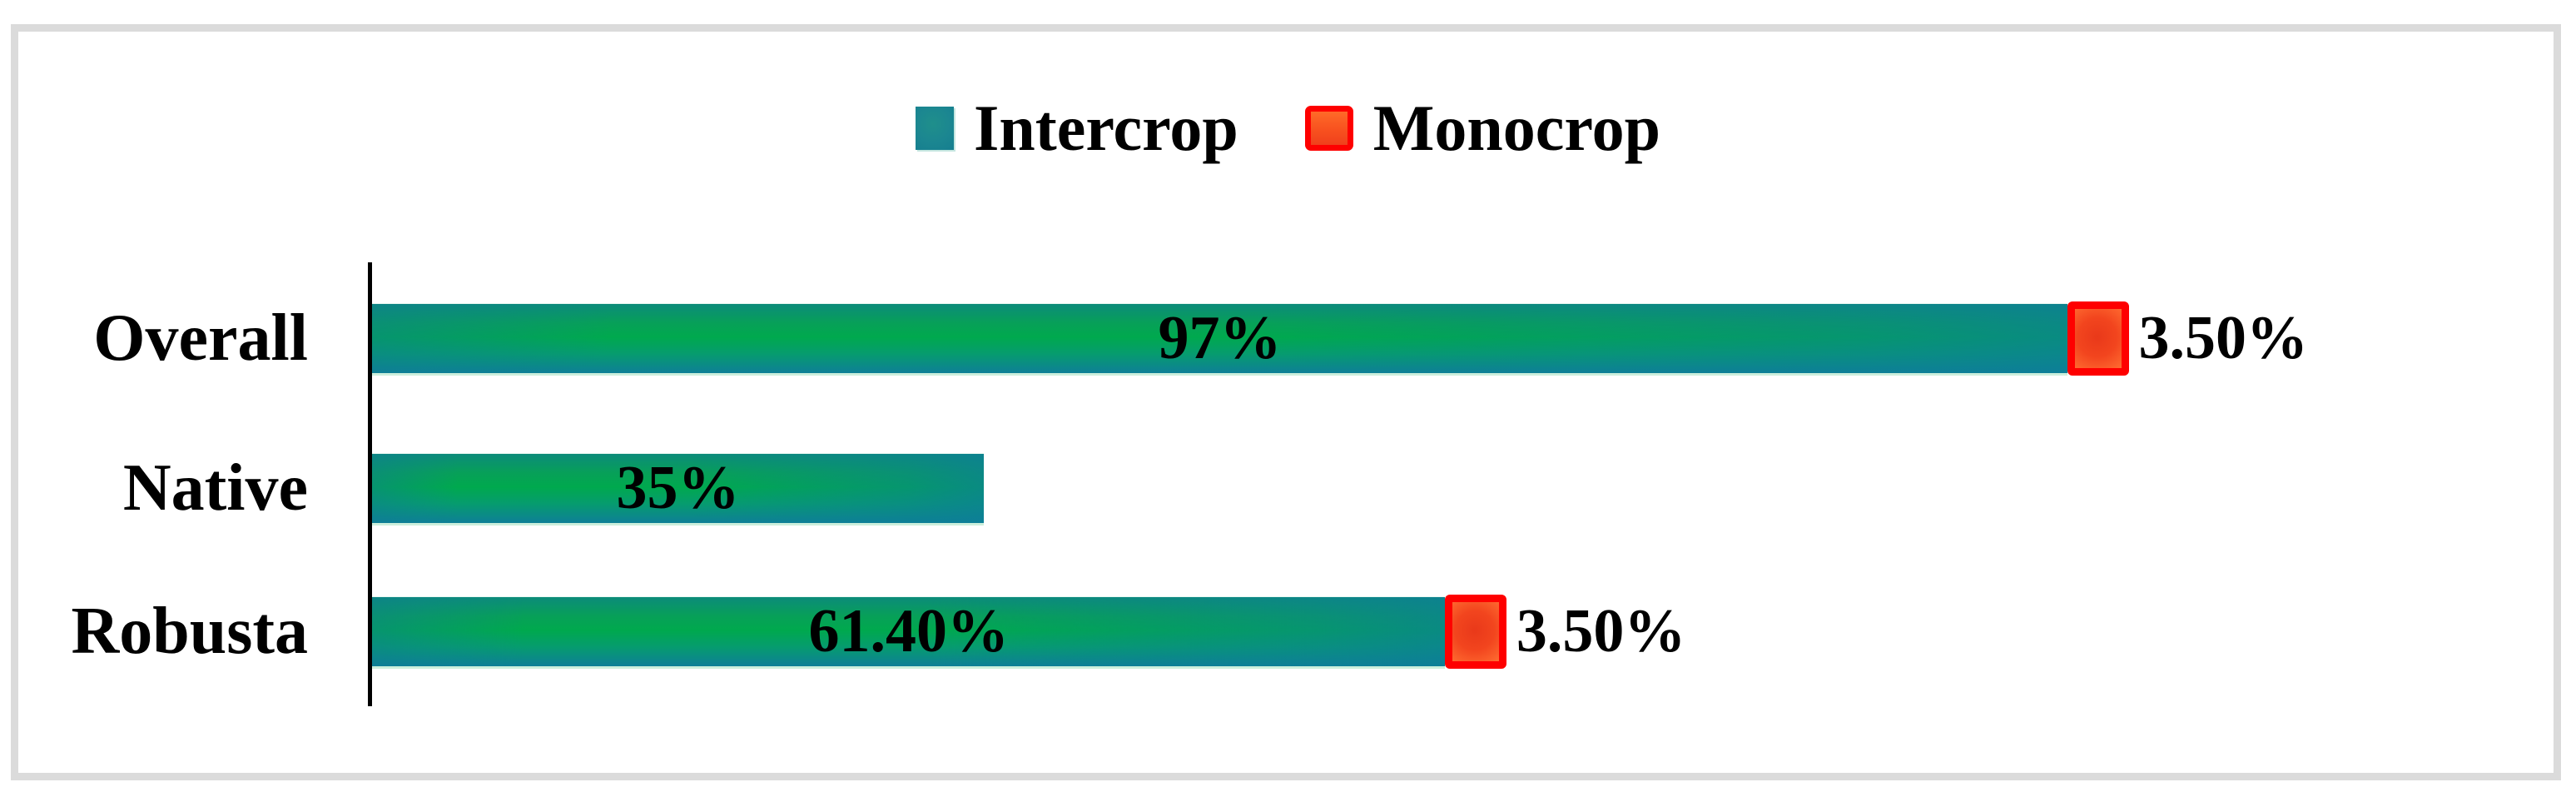 The width and height of the screenshot is (2576, 797). What do you see at coordinates (1288, 489) in the screenshot?
I see `chart-row-native: Native 35%` at bounding box center [1288, 489].